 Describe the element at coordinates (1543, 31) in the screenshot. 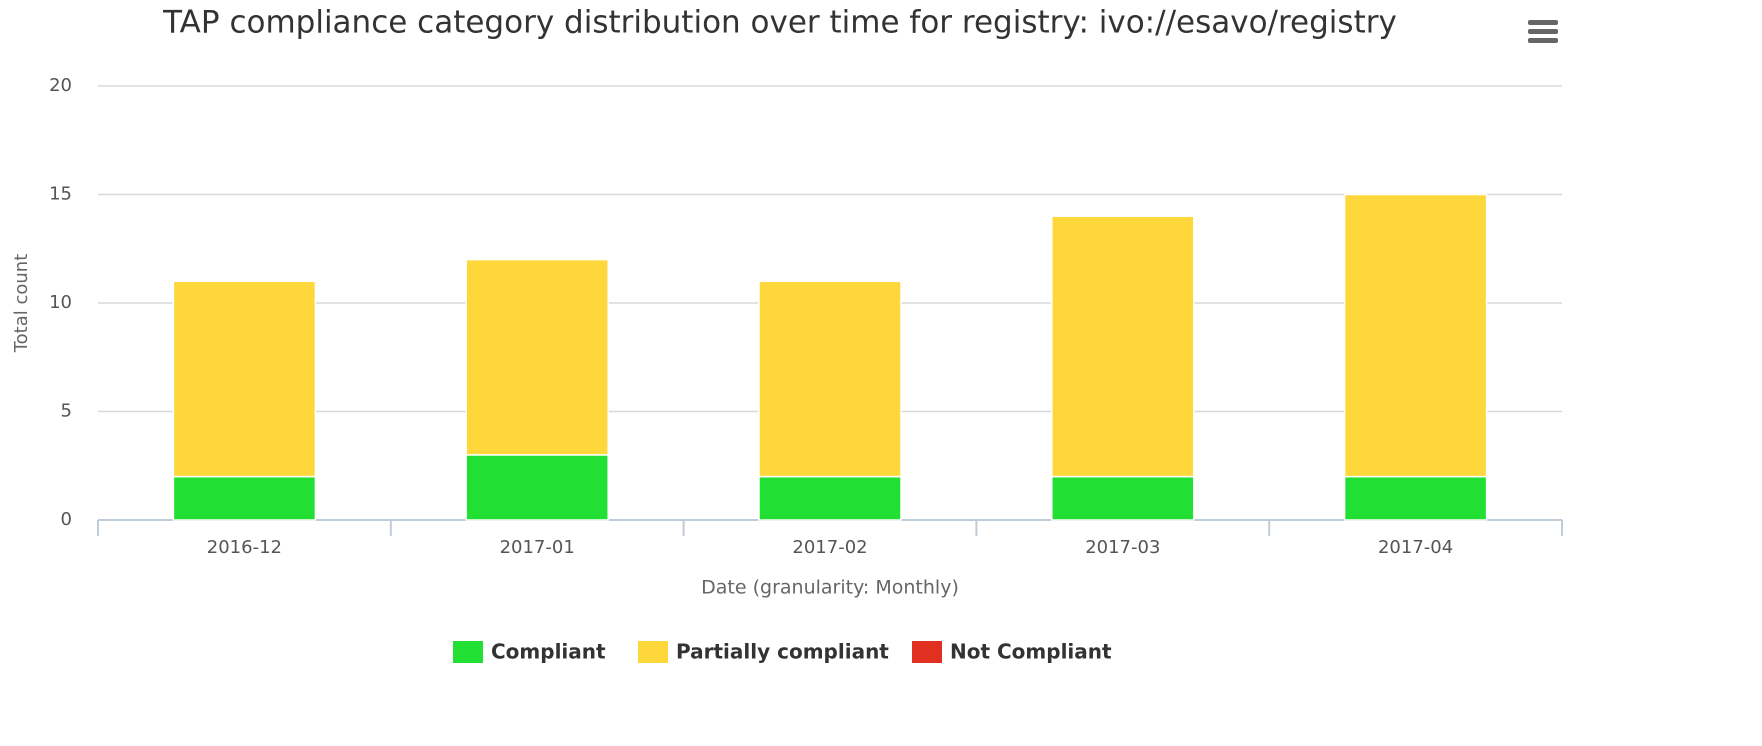

I see `menu-icon` at that location.